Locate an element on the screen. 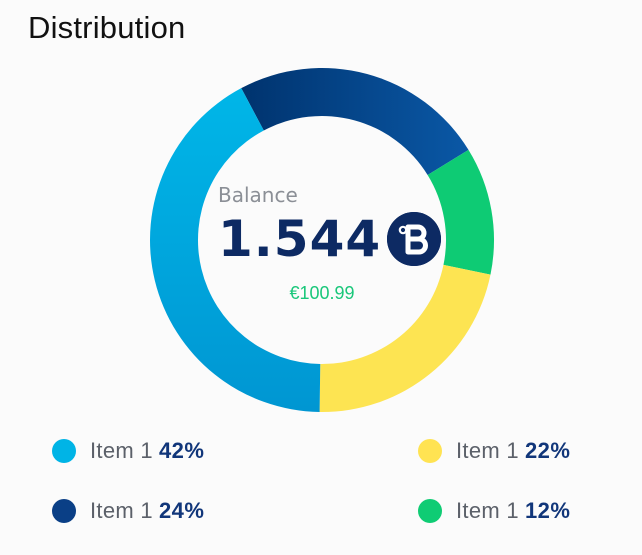  legend-item: Item 1 12% is located at coordinates (494, 511).